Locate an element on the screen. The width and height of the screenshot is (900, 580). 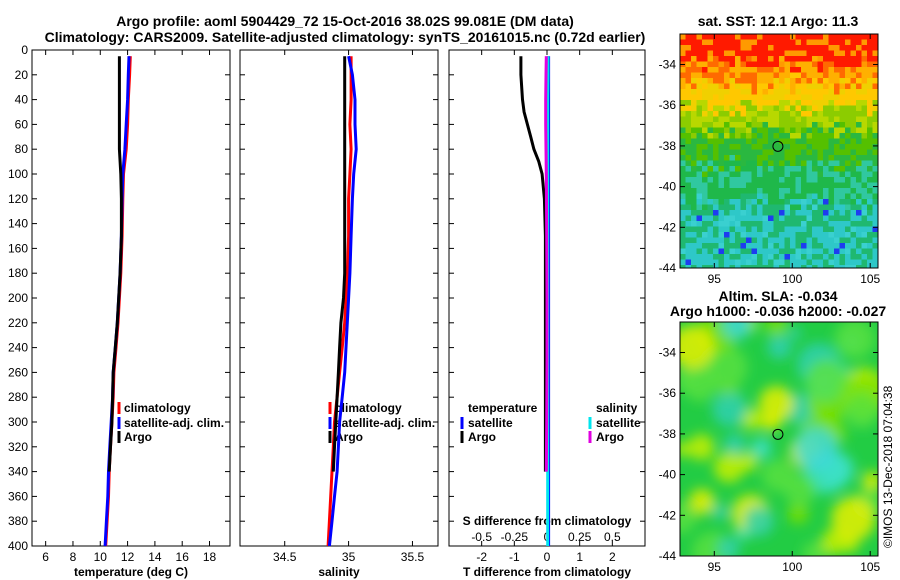
legend-label-t-argo: Argo is located at coordinates (482, 437).